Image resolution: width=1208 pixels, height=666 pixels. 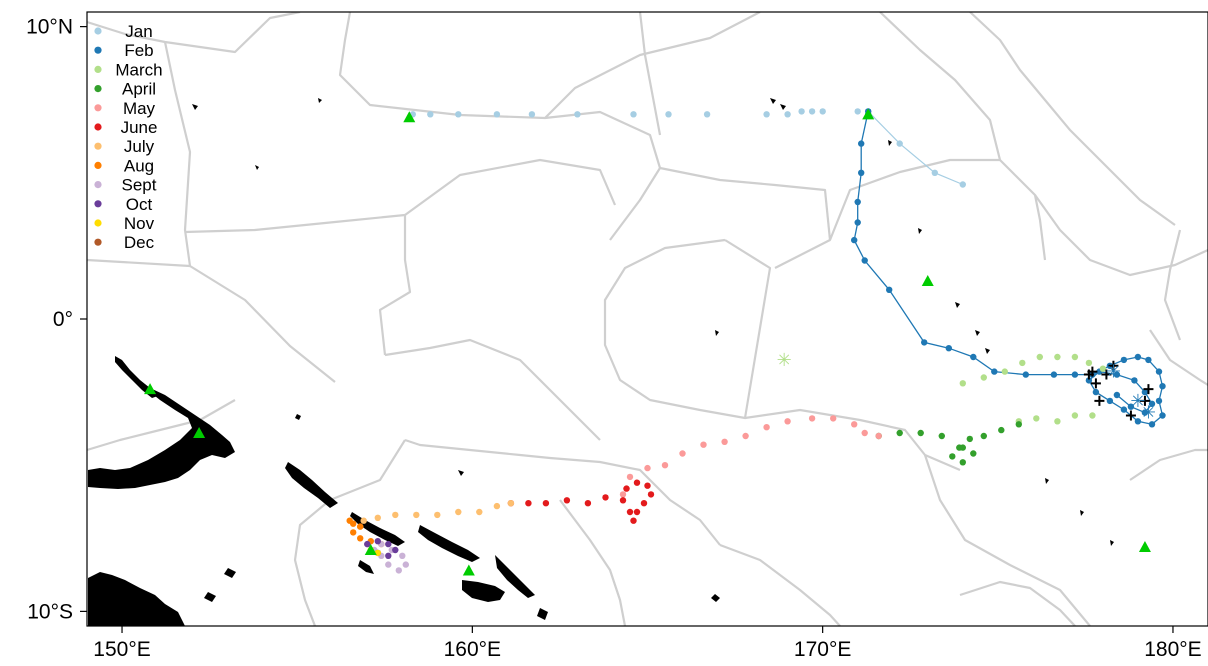 What do you see at coordinates (139, 242) in the screenshot?
I see `legend-label-dec: Dec` at bounding box center [139, 242].